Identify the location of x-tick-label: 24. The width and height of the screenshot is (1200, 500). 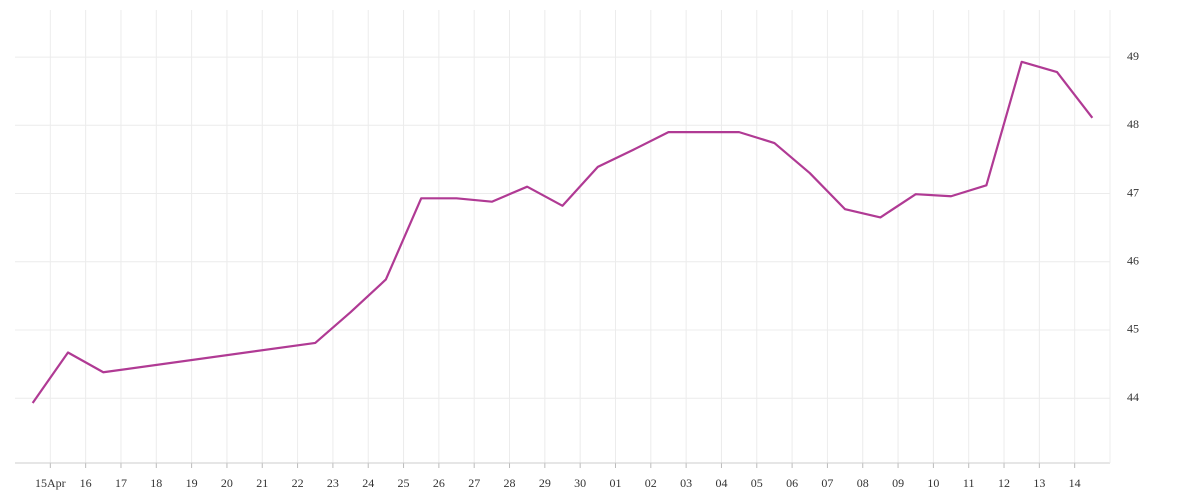
(368, 483).